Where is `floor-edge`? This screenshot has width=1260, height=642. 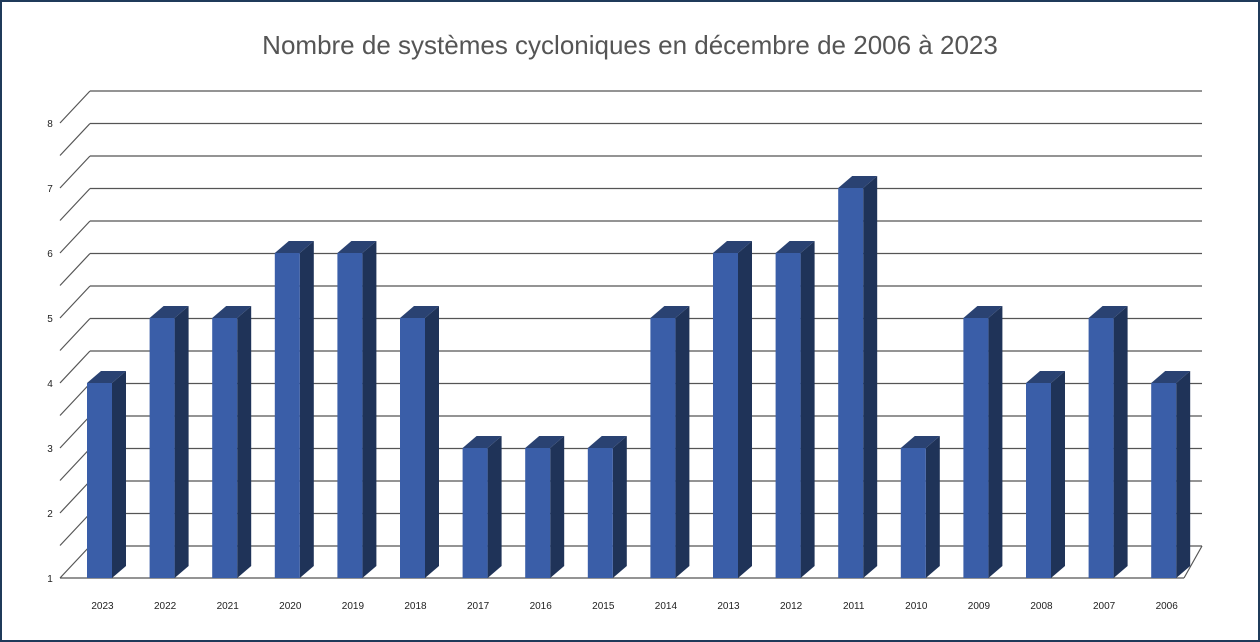
floor-edge is located at coordinates (1193, 562).